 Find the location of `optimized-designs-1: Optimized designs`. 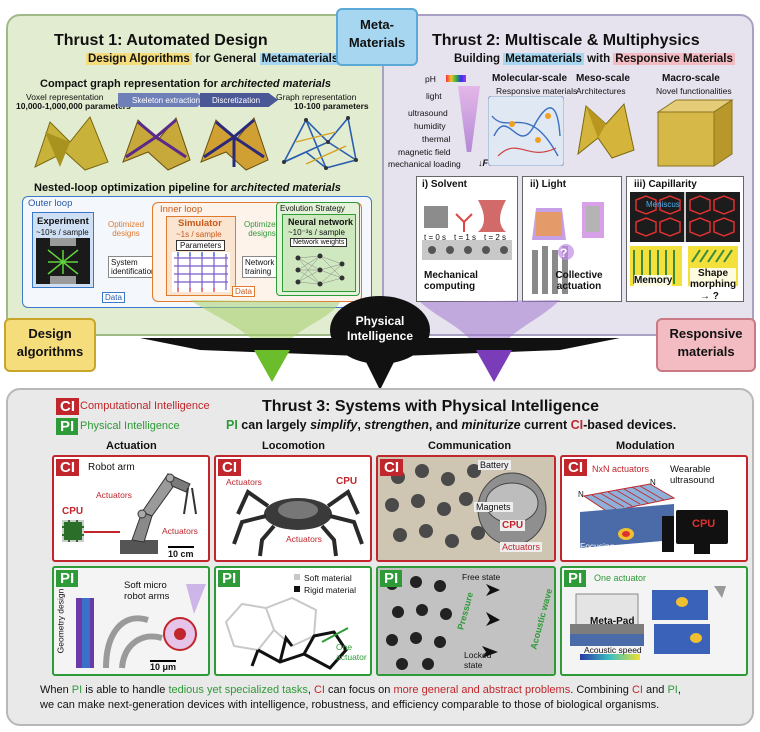

optimized-designs-1: Optimized designs is located at coordinates (126, 229).